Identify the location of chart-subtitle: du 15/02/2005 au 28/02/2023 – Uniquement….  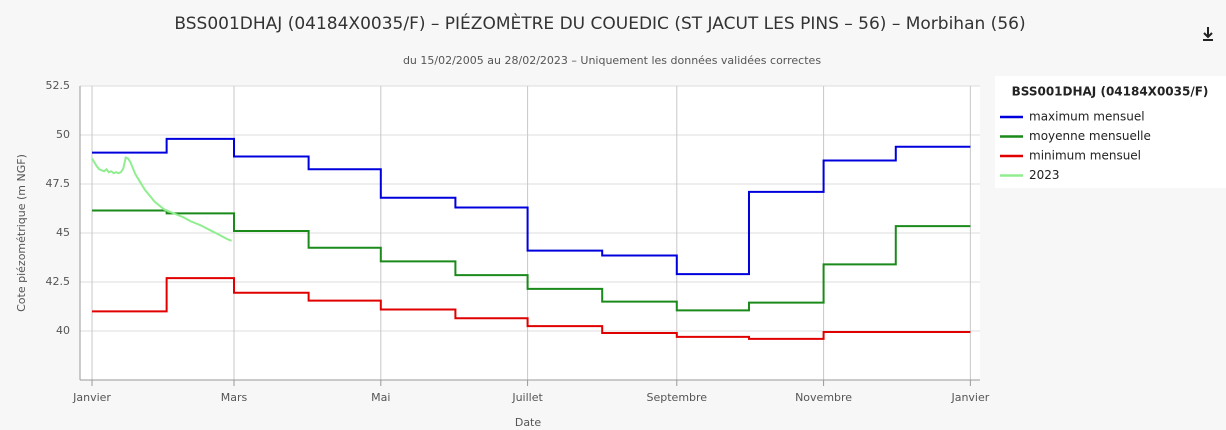
(612, 60).